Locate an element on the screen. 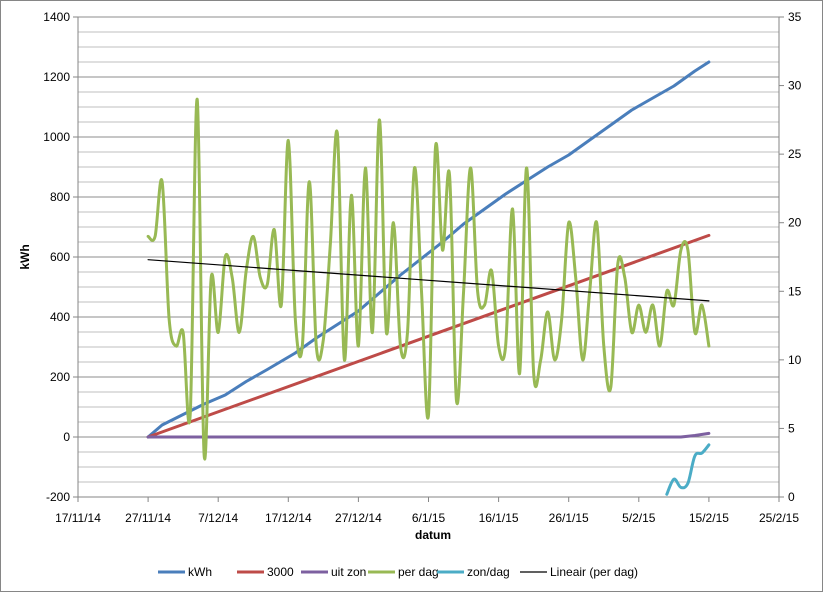 This screenshot has height=596, width=823. legend-item-uit-zon: uit zon is located at coordinates (333, 572).